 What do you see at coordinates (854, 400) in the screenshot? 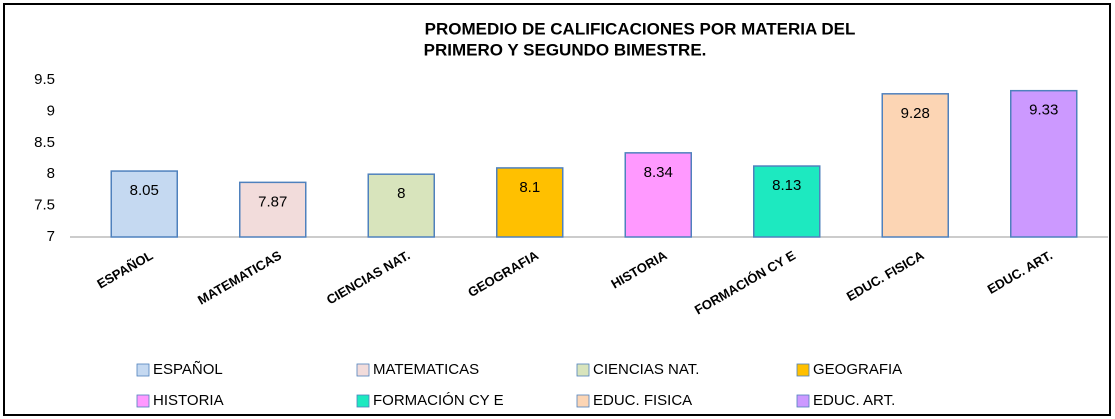
I see `legend-label: EDUC. ART.` at bounding box center [854, 400].